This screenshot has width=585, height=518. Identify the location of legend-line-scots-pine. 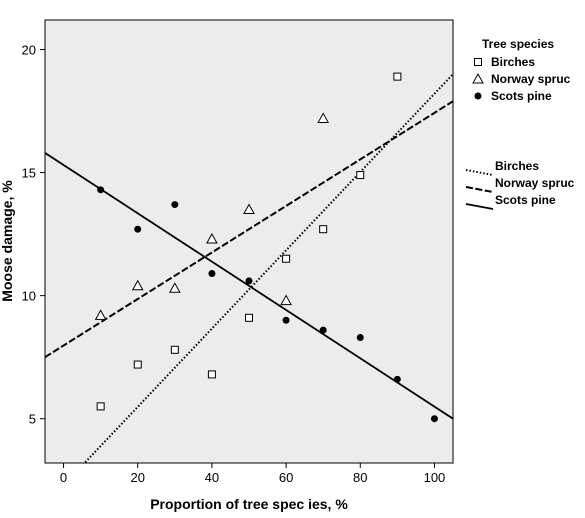
(479, 206).